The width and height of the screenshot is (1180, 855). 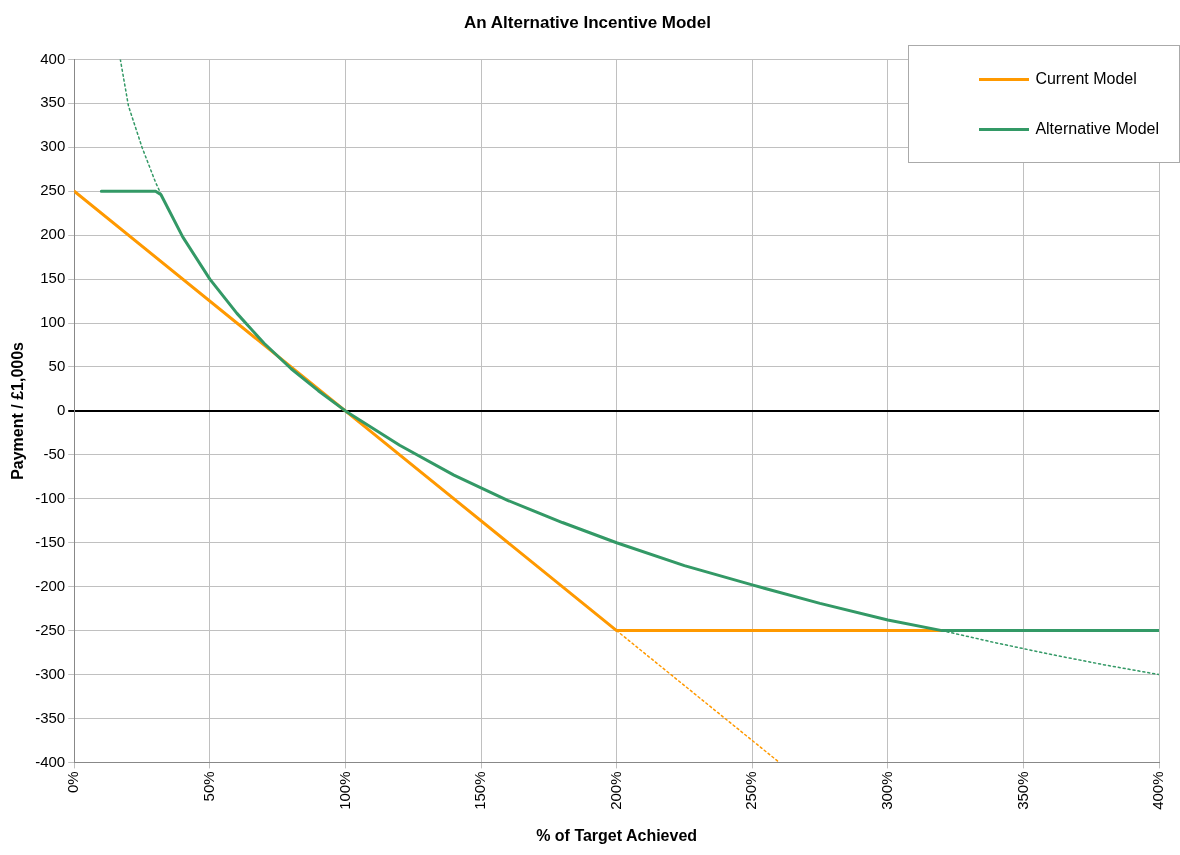 What do you see at coordinates (50, 585) in the screenshot?
I see `y-tick-label: -200` at bounding box center [50, 585].